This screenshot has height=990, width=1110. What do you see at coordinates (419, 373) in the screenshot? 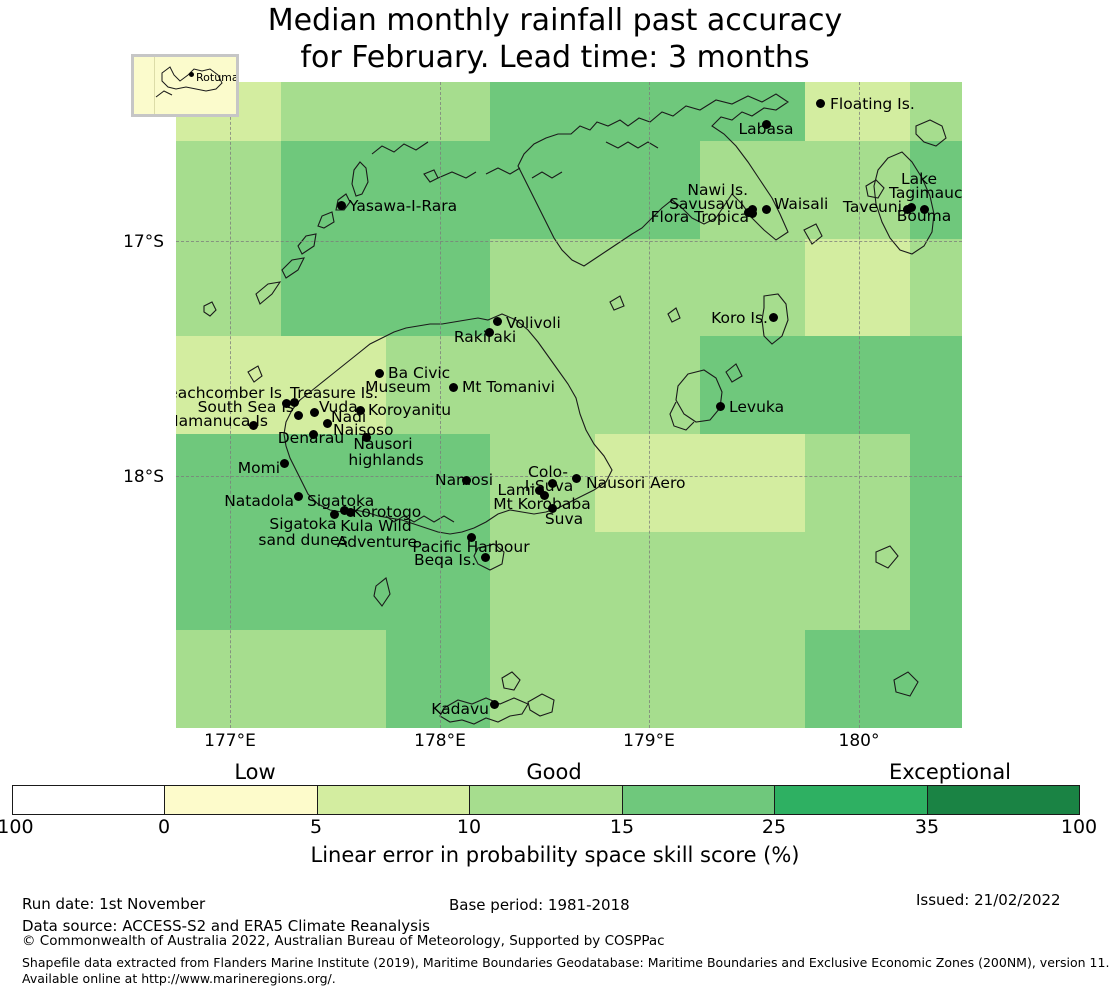
I see `city-label: Ba Civic` at bounding box center [419, 373].